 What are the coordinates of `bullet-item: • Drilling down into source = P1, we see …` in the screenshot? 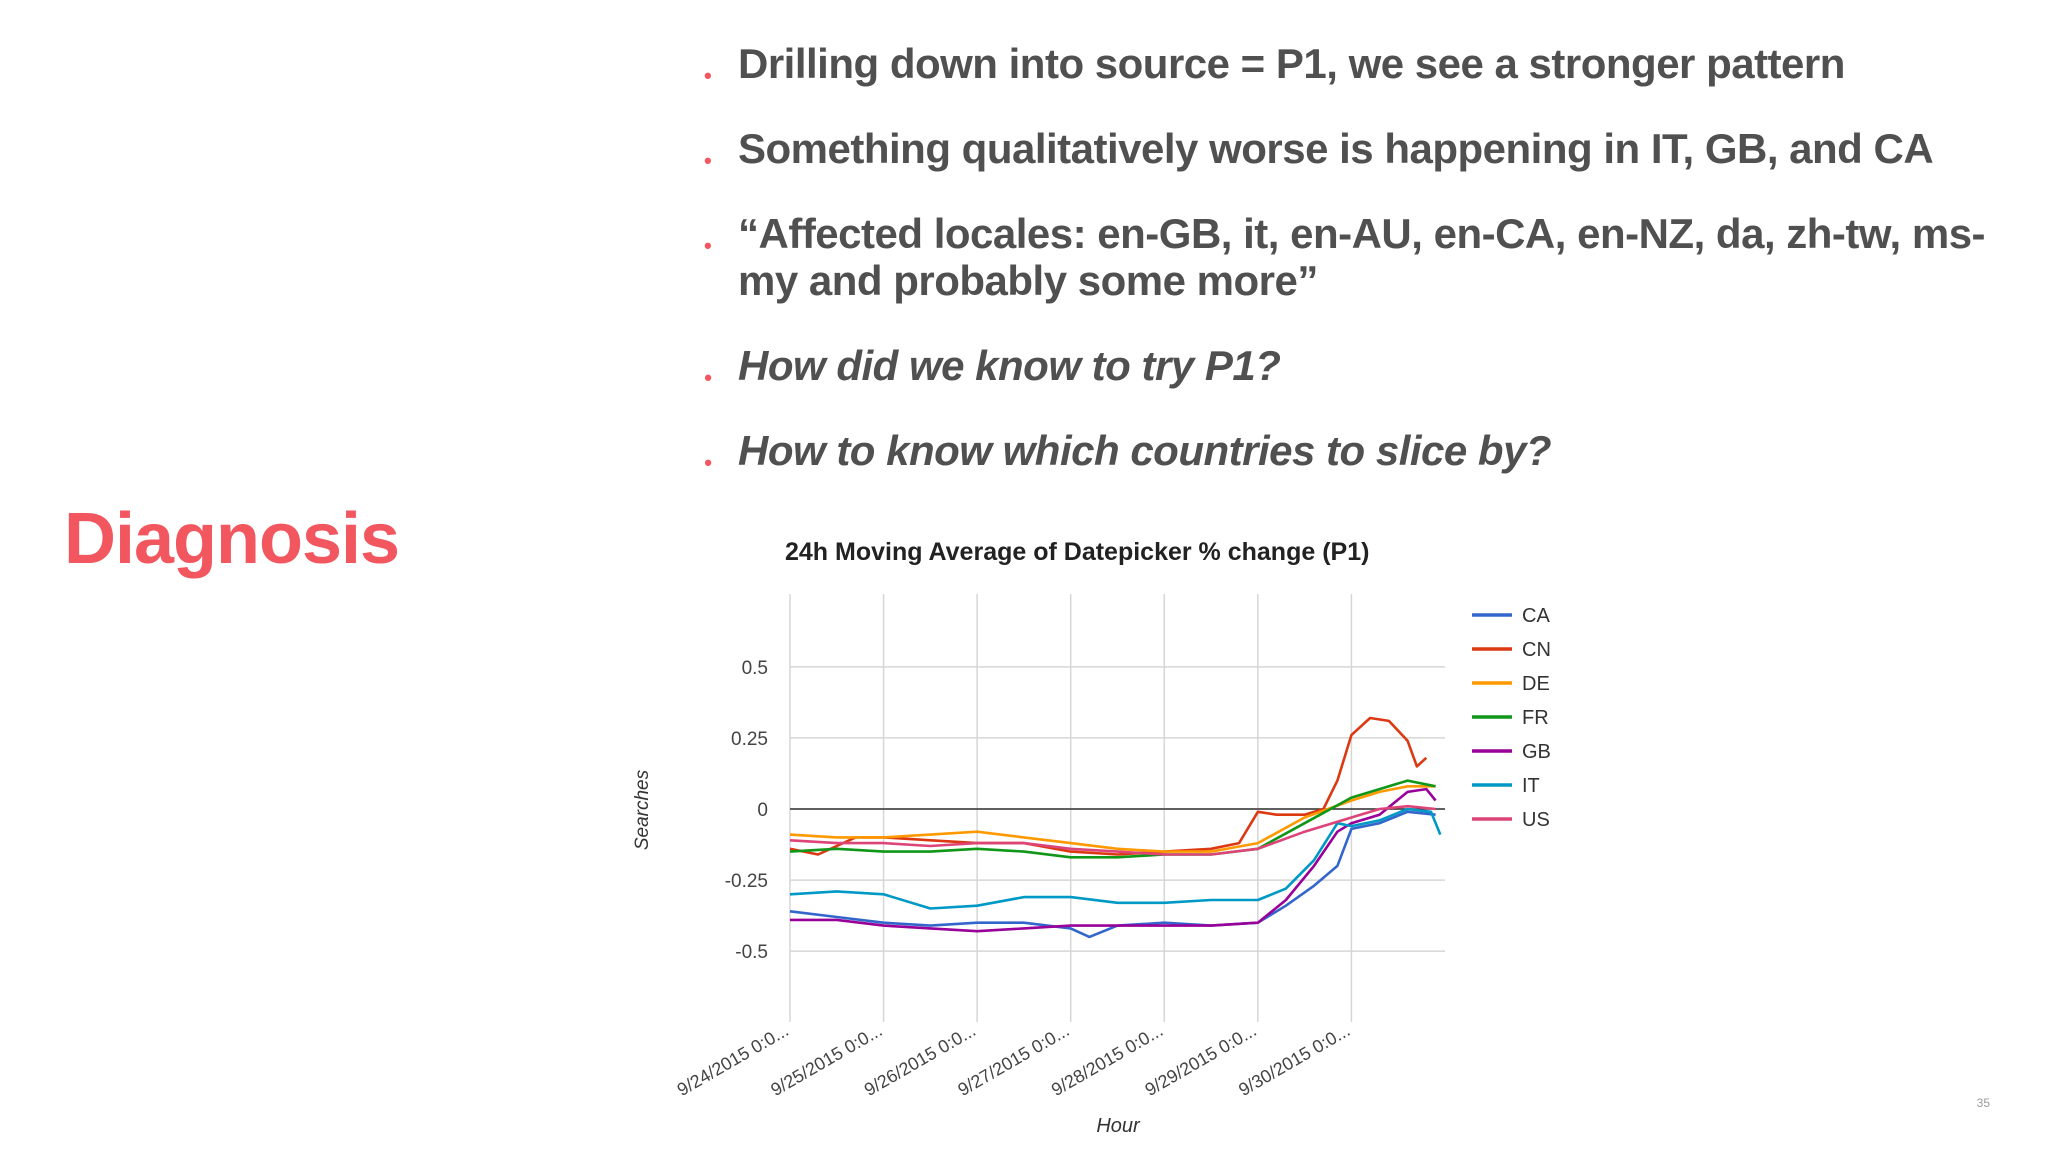 It's located at (1345, 64).